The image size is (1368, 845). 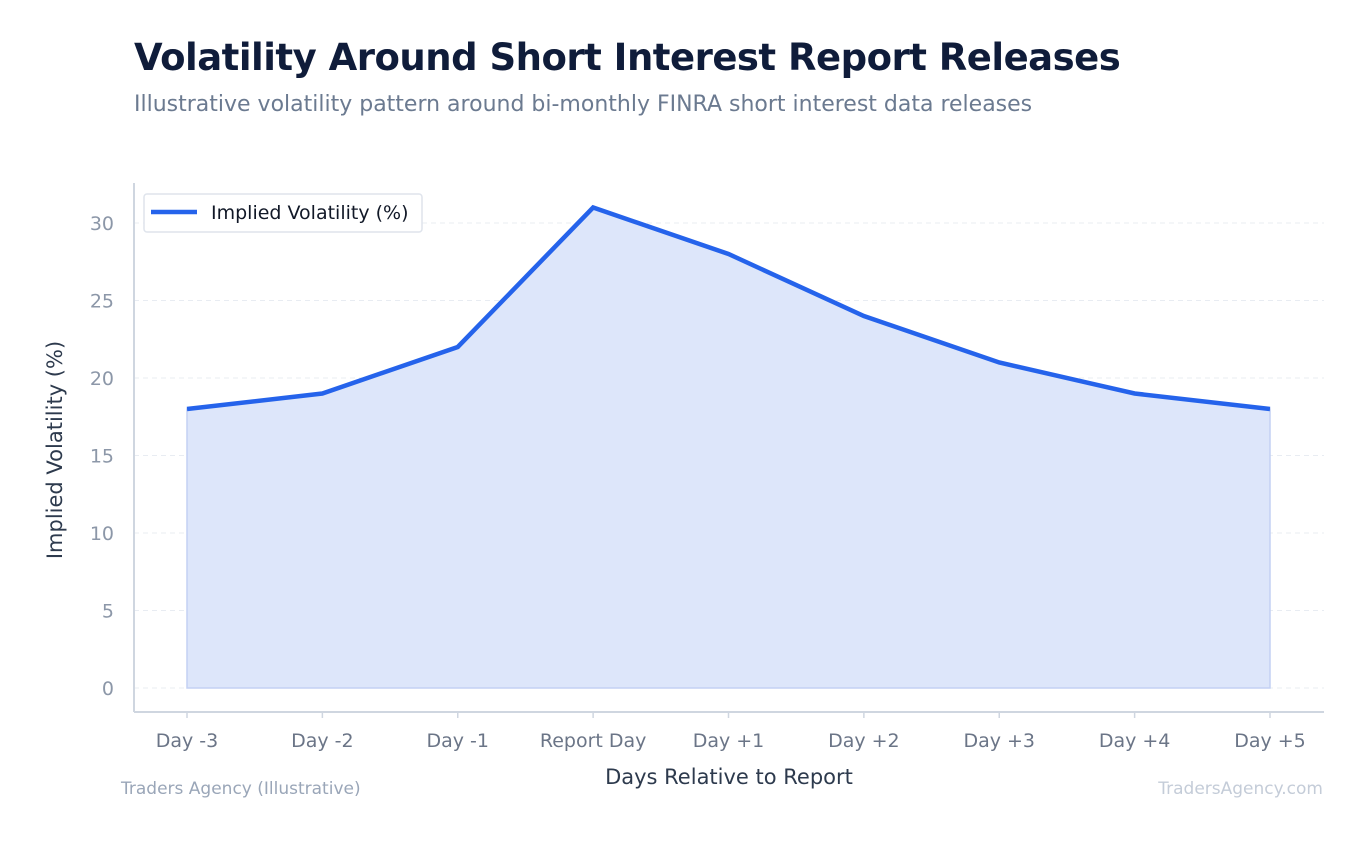 I want to click on y-tick-label: 15, so click(x=102, y=457).